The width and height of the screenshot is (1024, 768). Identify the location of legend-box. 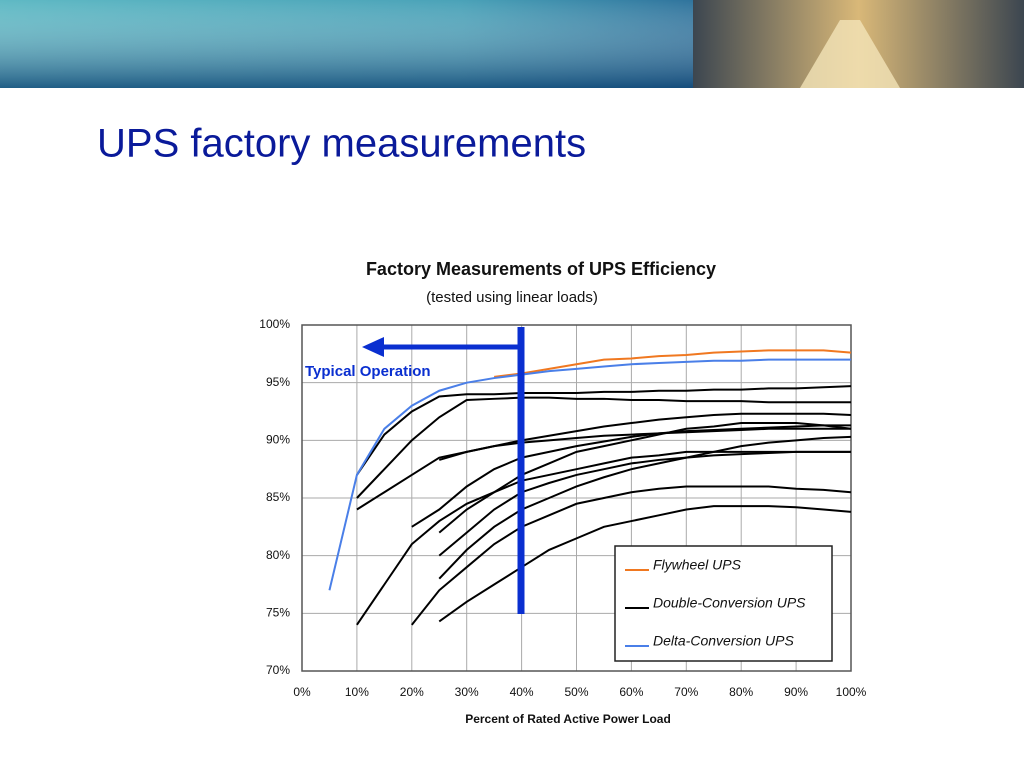
(723, 603).